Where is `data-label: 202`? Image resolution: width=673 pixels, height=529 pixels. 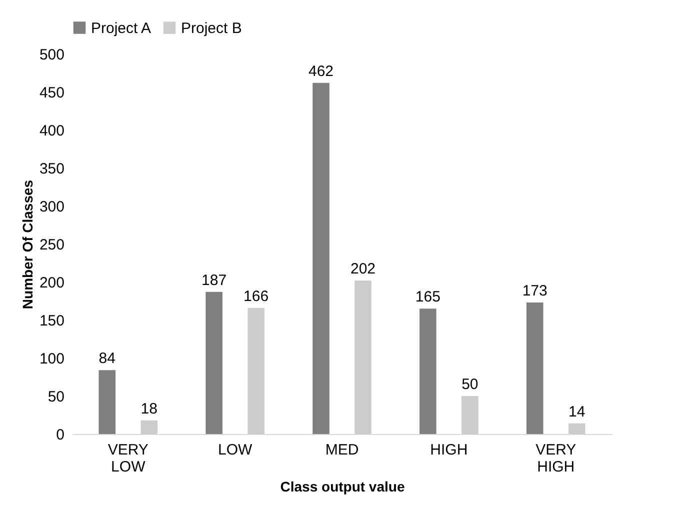 data-label: 202 is located at coordinates (363, 269).